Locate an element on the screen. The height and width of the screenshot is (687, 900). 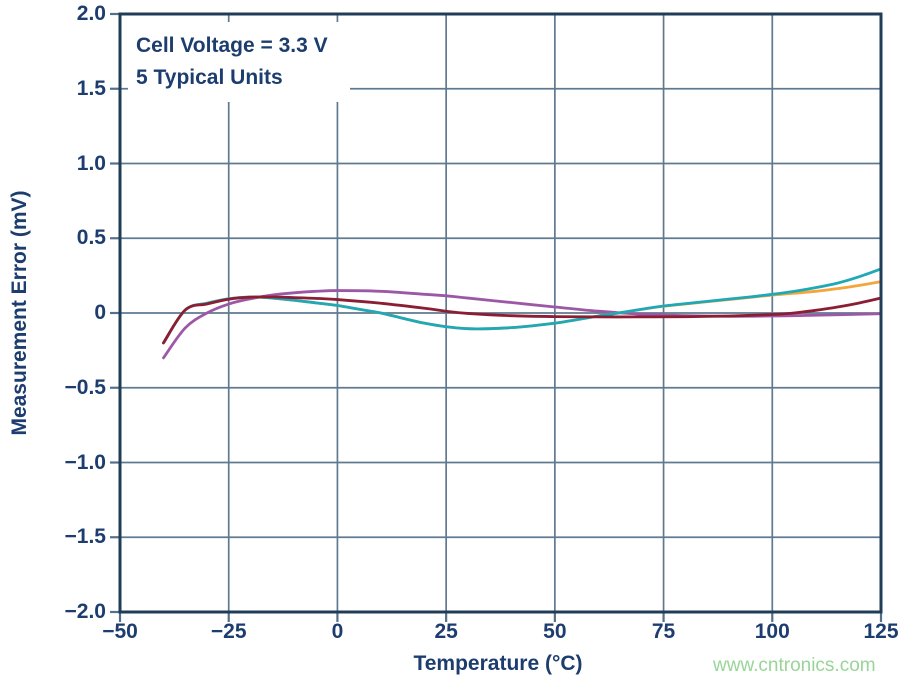
y-tick-label: −2.0 is located at coordinates (85, 611).